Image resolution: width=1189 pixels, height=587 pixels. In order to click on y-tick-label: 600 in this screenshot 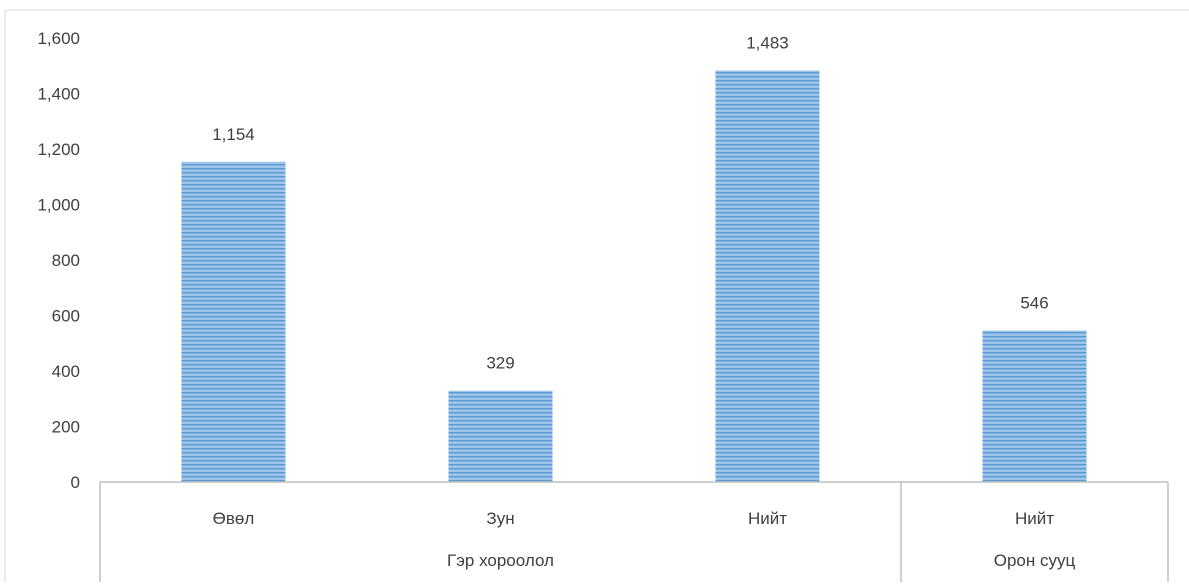, I will do `click(66, 316)`.